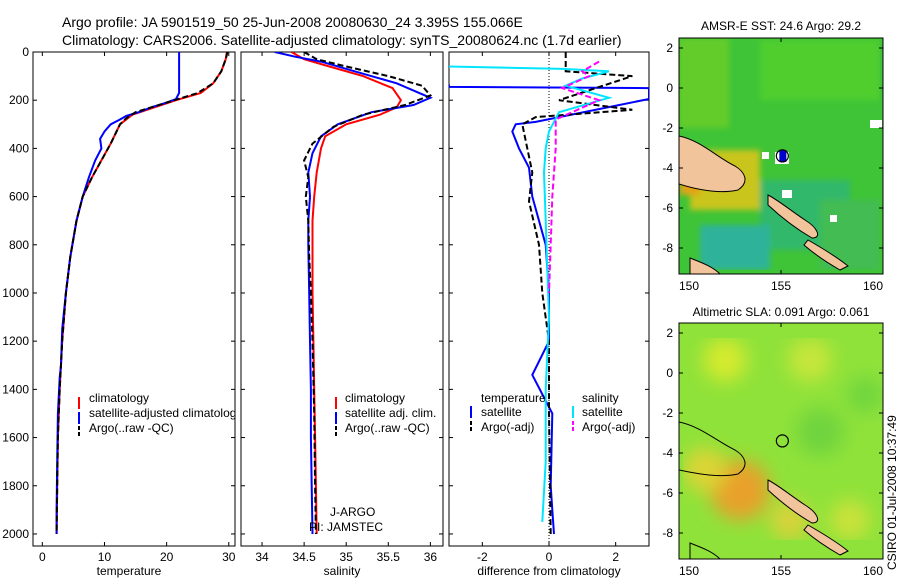  I want to click on solomon-land, so click(826, 255).